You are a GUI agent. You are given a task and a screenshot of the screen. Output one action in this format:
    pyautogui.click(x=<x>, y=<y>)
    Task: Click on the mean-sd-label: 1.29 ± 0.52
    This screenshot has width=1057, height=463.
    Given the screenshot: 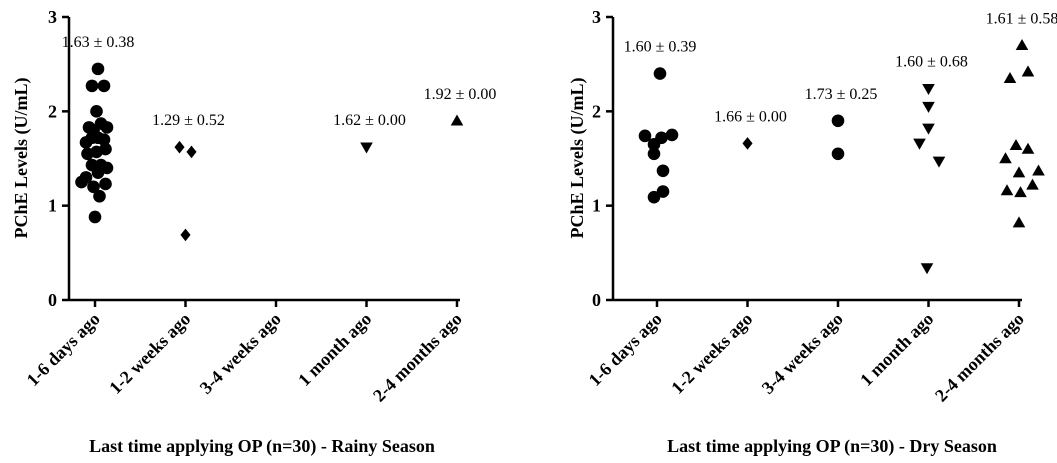 What is the action you would take?
    pyautogui.click(x=188, y=120)
    